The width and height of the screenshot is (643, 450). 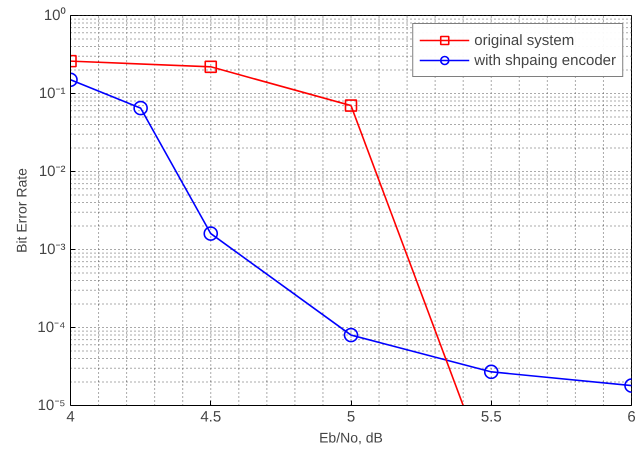 What do you see at coordinates (211, 417) in the screenshot?
I see `x-tick-label: 4.5` at bounding box center [211, 417].